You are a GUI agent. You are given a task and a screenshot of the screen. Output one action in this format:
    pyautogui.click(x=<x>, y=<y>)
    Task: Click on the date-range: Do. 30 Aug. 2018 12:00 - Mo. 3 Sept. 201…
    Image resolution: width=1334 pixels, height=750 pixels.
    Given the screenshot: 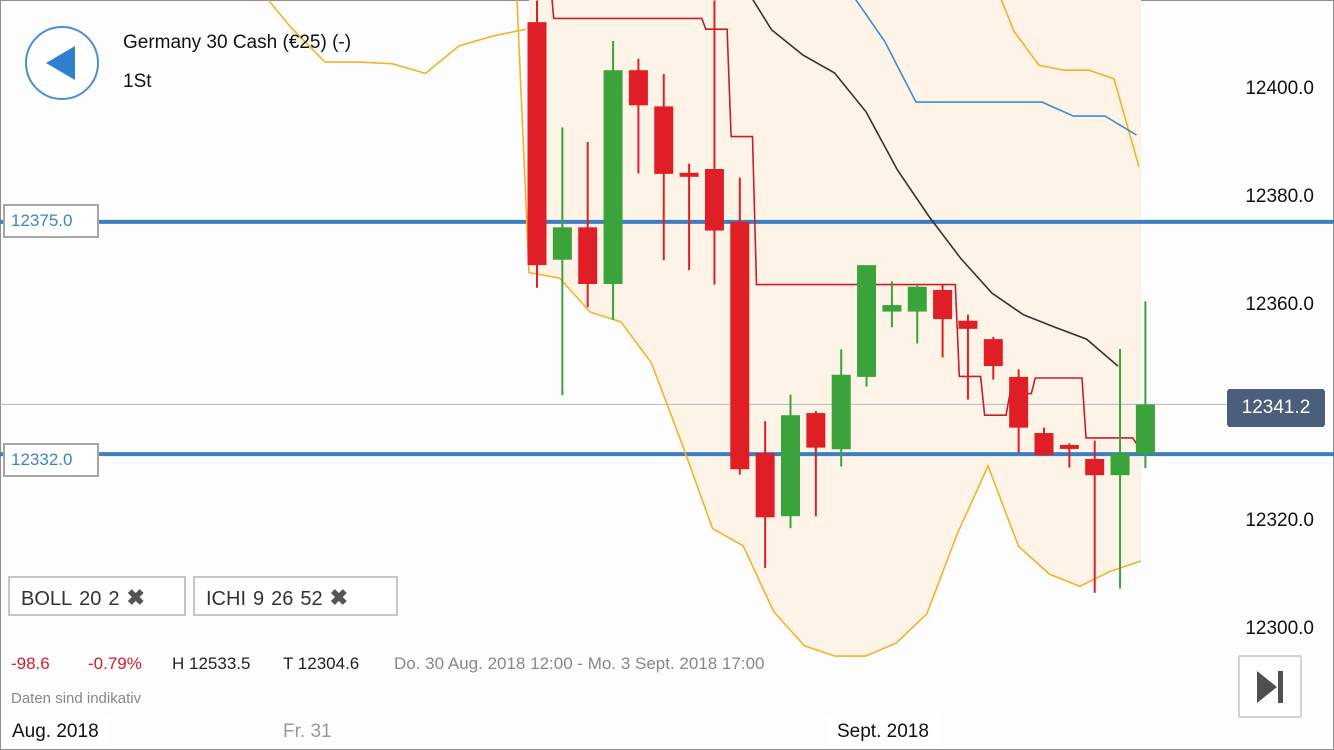 What is the action you would take?
    pyautogui.click(x=579, y=663)
    